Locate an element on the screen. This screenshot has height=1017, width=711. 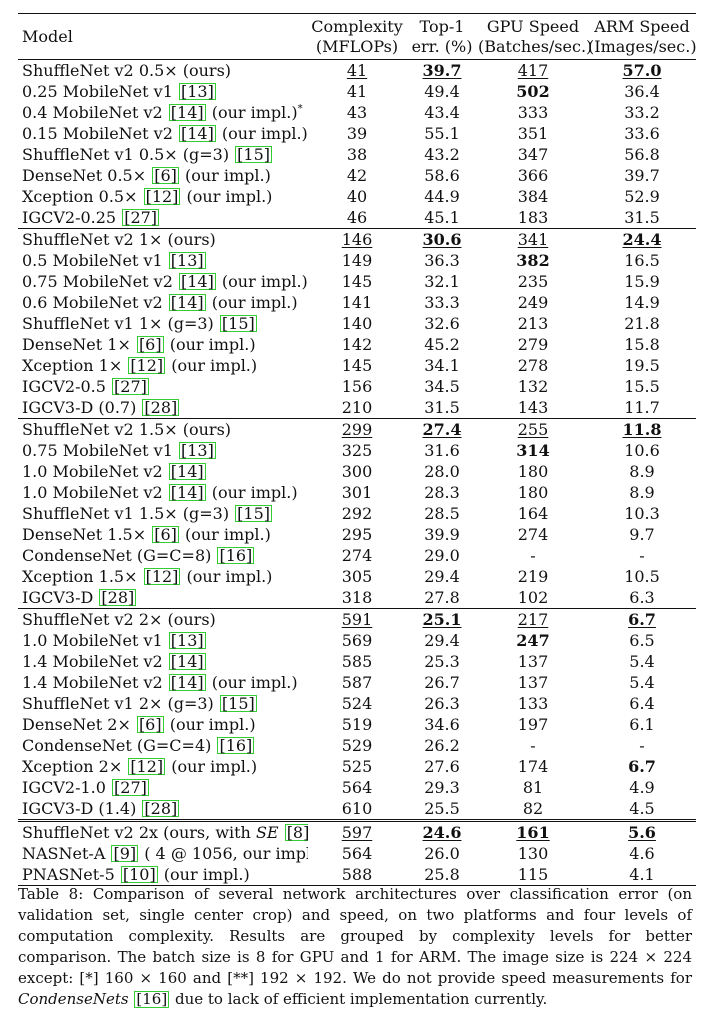
arm-value: 4.5 is located at coordinates (642, 808).